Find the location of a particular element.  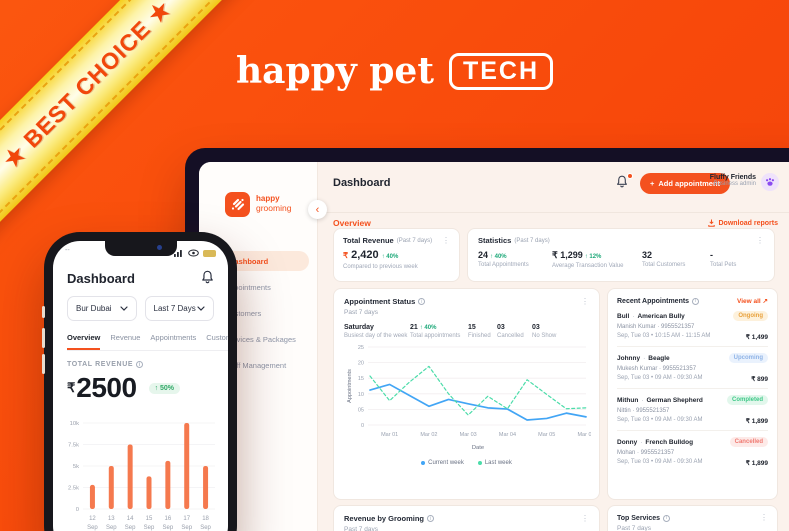

cellular-signal-icon is located at coordinates (178, 253).